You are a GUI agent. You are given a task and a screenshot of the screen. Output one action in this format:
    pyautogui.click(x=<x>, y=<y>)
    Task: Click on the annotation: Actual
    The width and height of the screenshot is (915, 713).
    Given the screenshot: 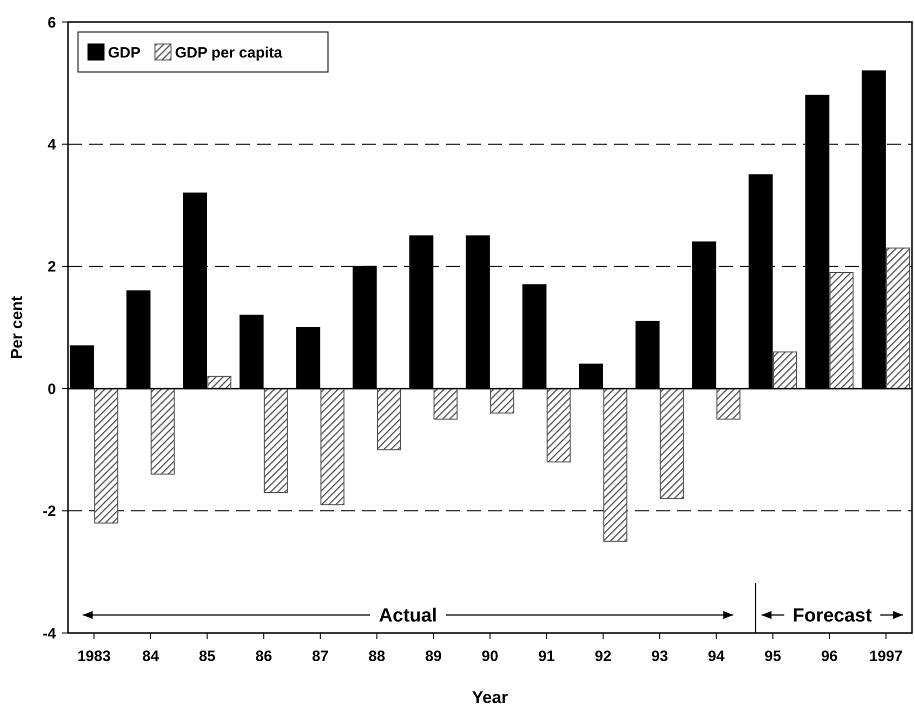 What is the action you would take?
    pyautogui.click(x=408, y=616)
    